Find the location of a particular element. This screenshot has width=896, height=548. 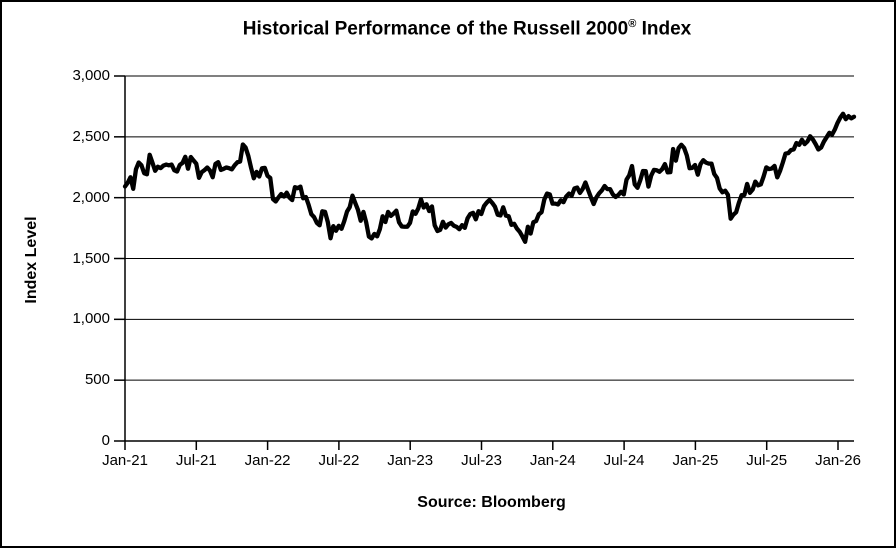

y-tick-label: 500 is located at coordinates (97, 380).